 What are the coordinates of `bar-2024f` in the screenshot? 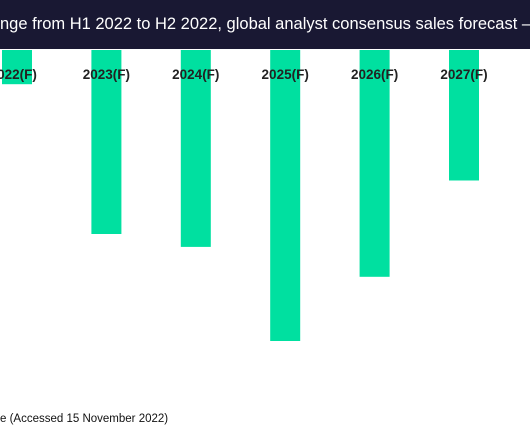 It's located at (195, 148).